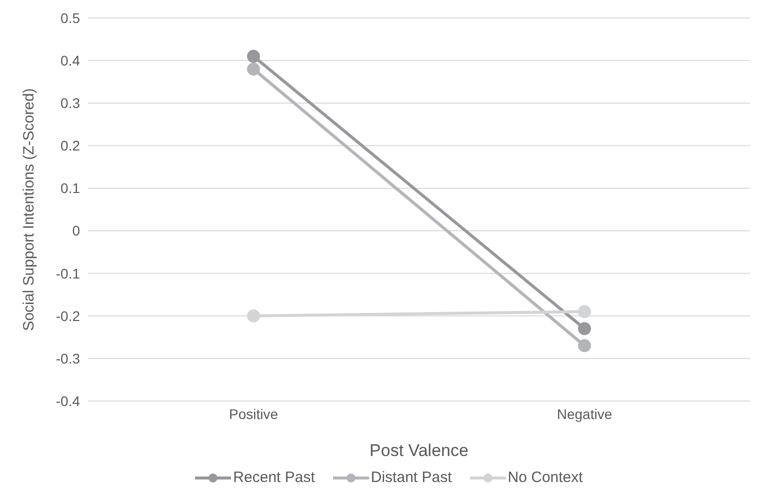 The width and height of the screenshot is (778, 499). Describe the element at coordinates (70, 146) in the screenshot. I see `y-tick-label: 0.2` at that location.